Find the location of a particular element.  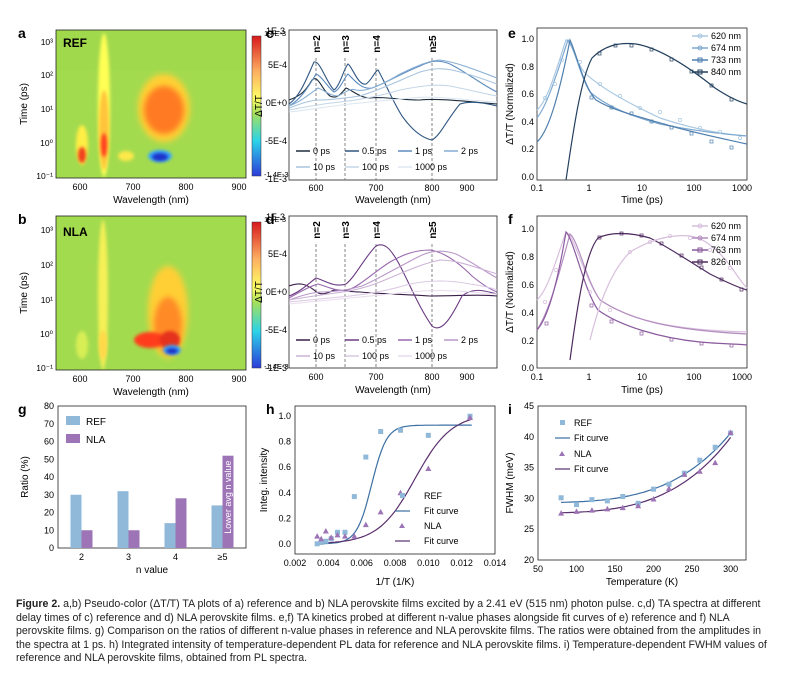

spectrum-1ps is located at coordinates (393, 274).